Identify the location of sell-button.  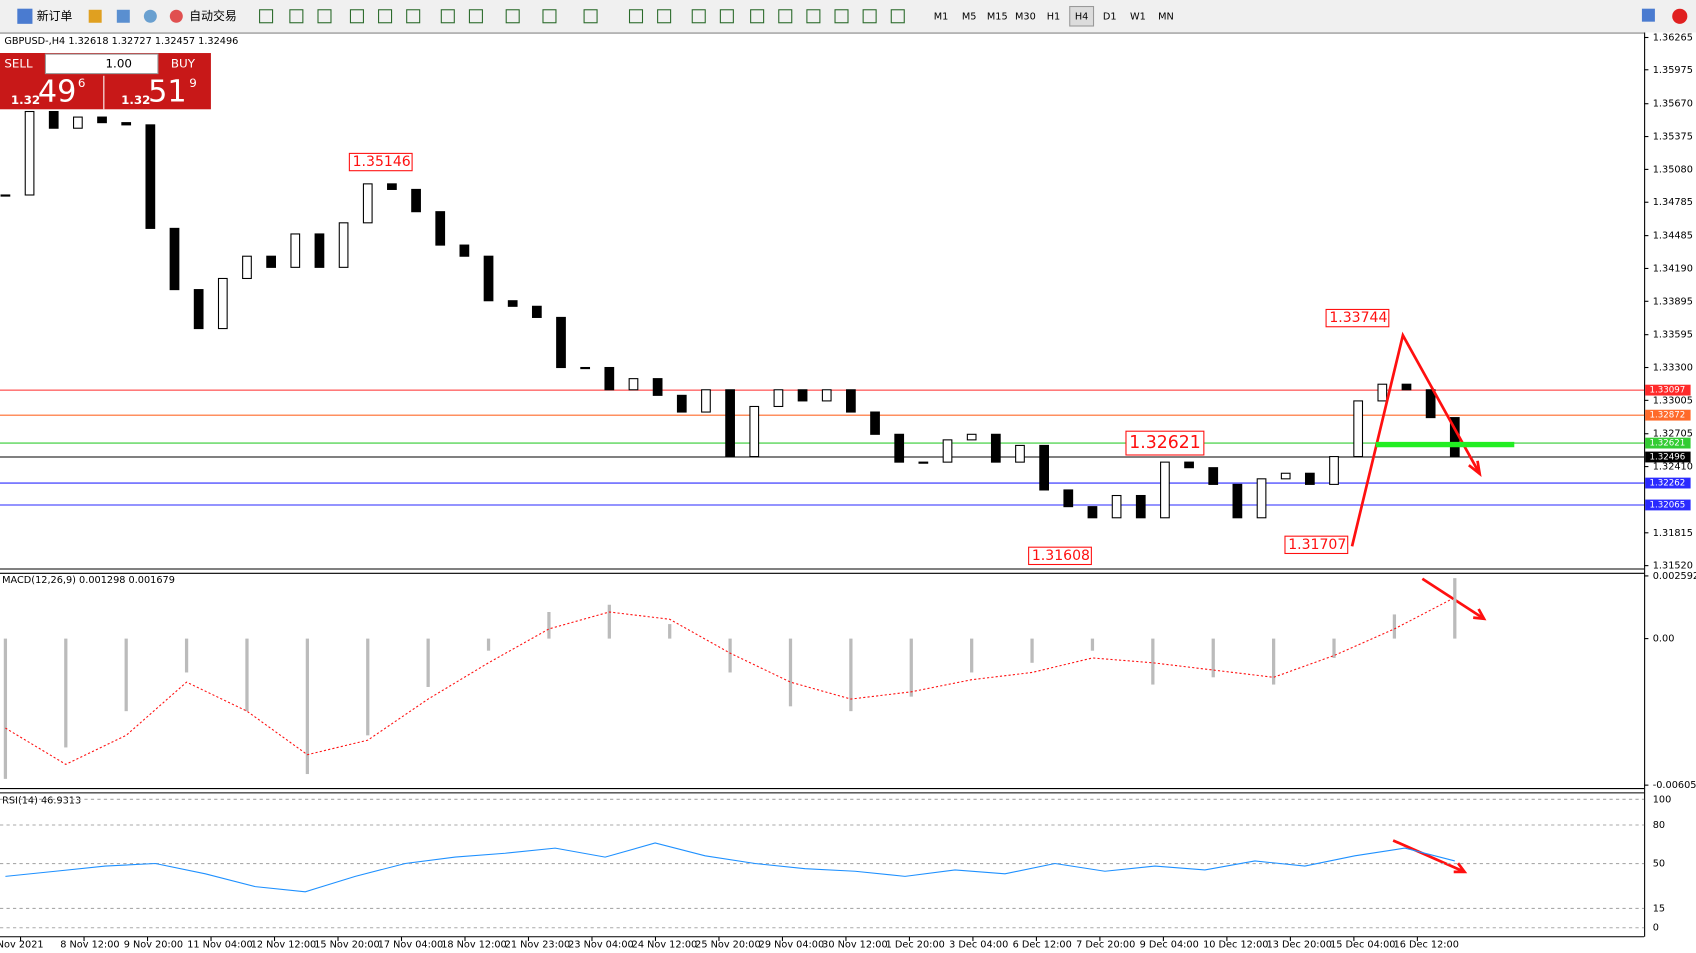
(23, 64).